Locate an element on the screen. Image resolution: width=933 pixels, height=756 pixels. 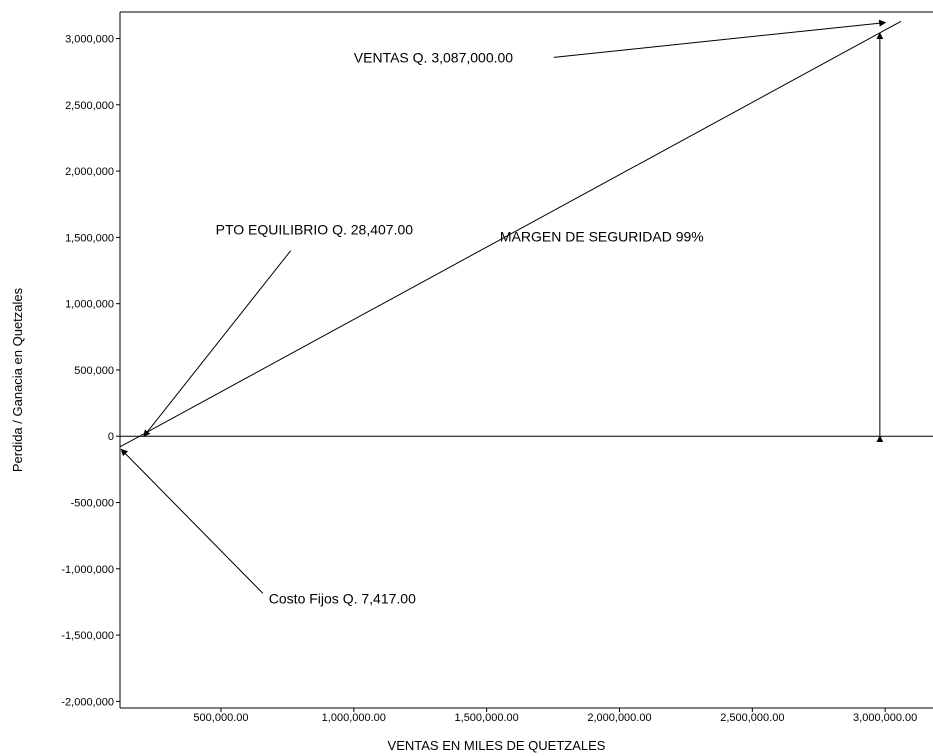
y-tick-label: -500,000 is located at coordinates (92, 504).